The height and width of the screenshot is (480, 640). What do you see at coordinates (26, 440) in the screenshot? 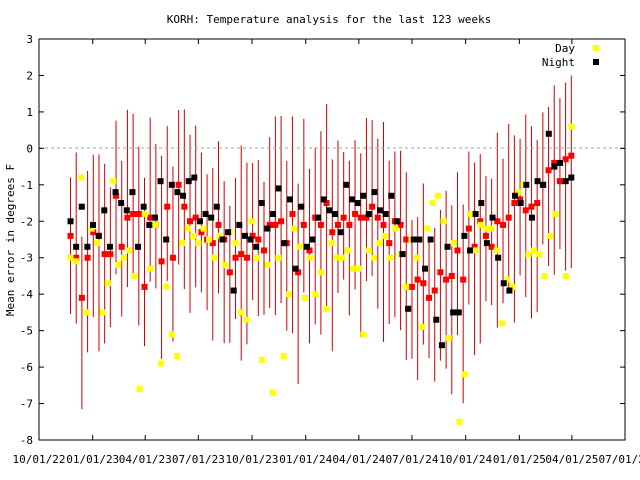
I see `y-tick-label: -8` at bounding box center [26, 440].